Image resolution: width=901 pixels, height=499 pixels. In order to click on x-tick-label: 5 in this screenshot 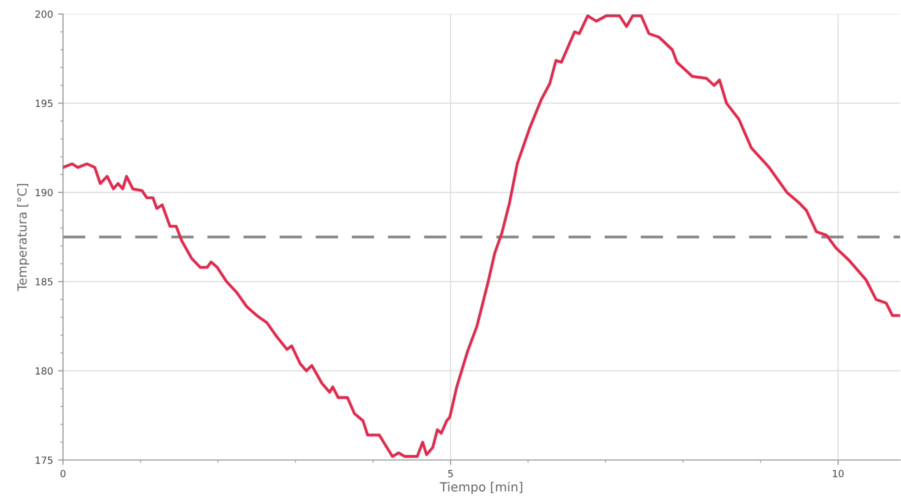, I will do `click(450, 474)`.